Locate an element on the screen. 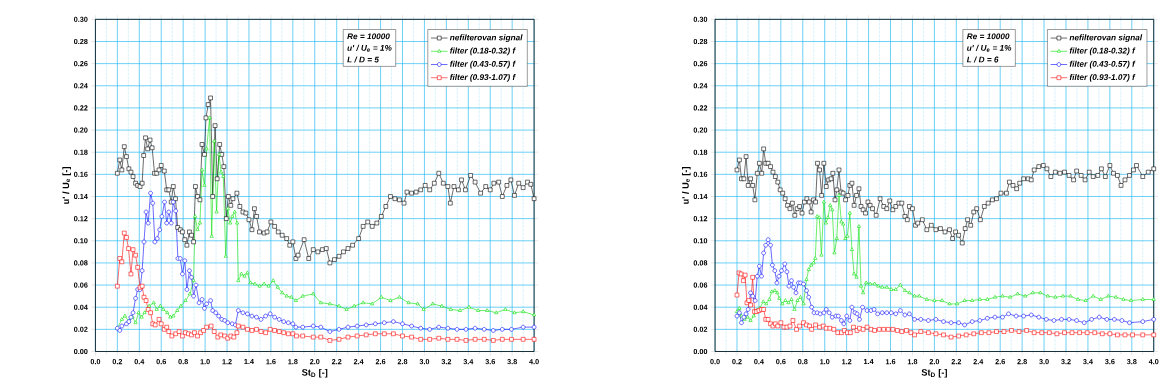 The width and height of the screenshot is (1162, 390). annotation: L / D = 6 is located at coordinates (982, 59).